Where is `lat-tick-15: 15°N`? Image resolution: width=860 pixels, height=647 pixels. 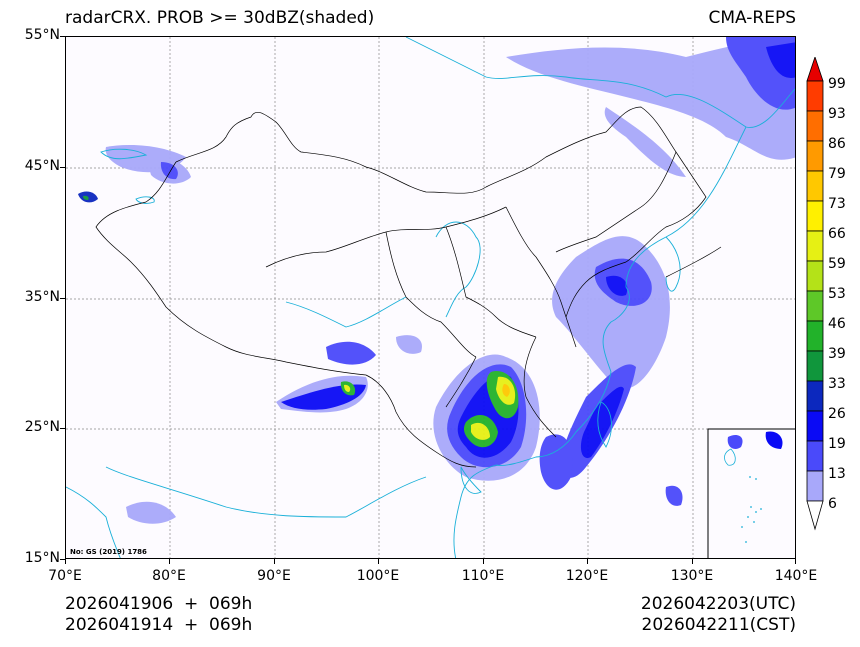
lat-tick-15: 15°N is located at coordinates (42, 558).